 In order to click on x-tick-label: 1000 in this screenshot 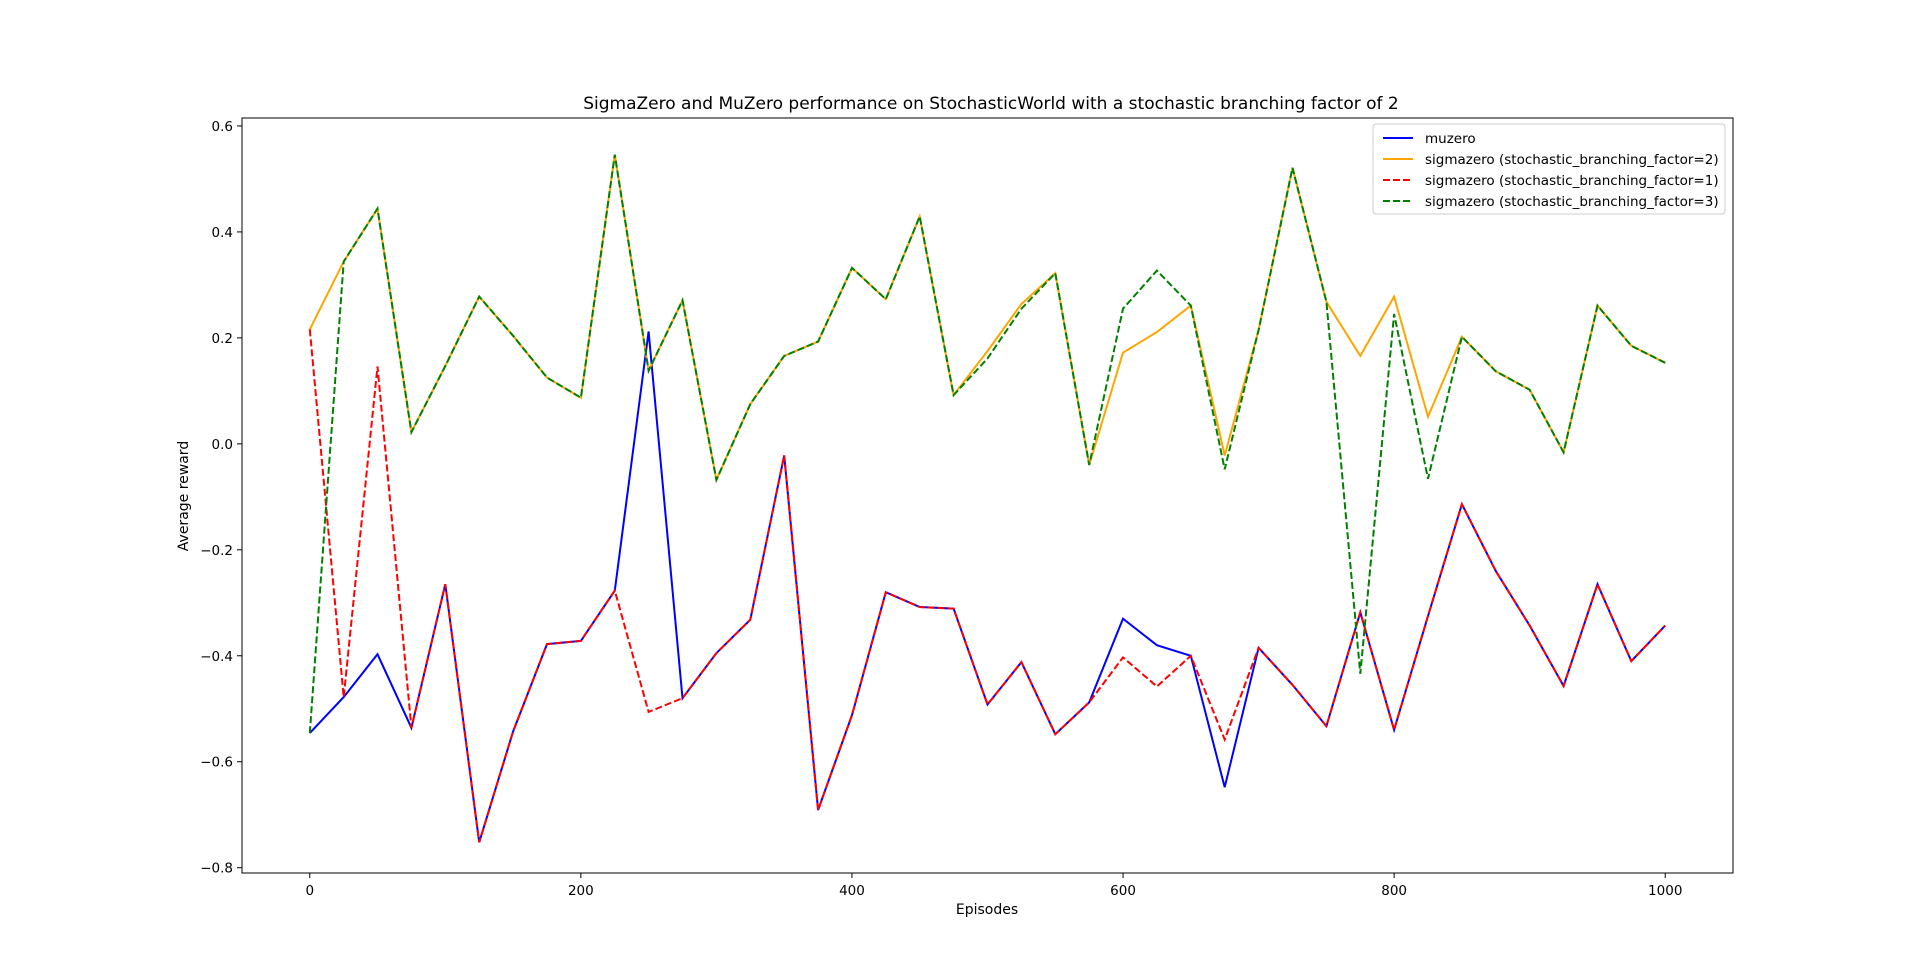, I will do `click(1665, 891)`.